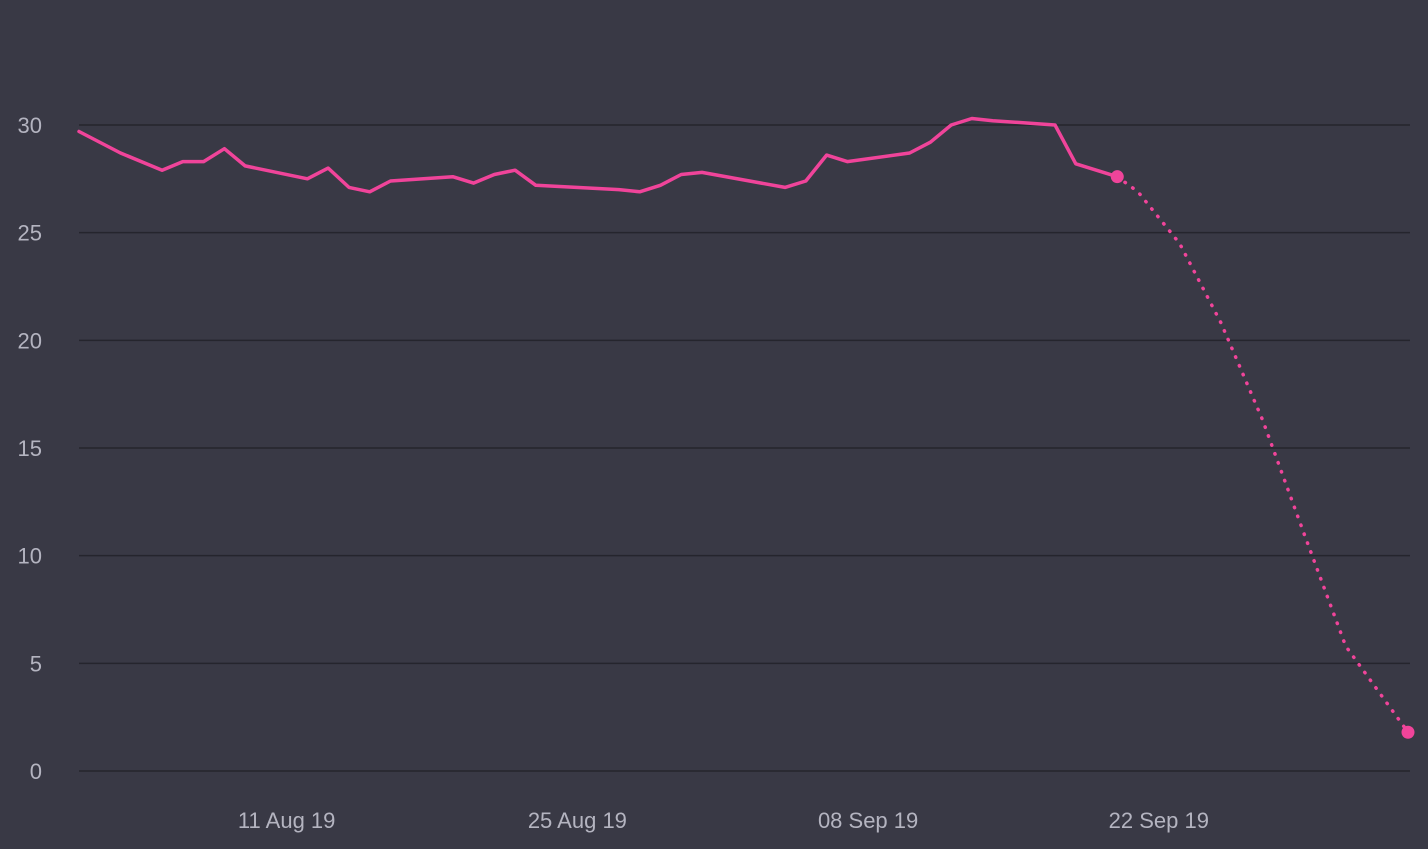 The height and width of the screenshot is (849, 1428). I want to click on y-tick-label-10: 10, so click(30, 556).